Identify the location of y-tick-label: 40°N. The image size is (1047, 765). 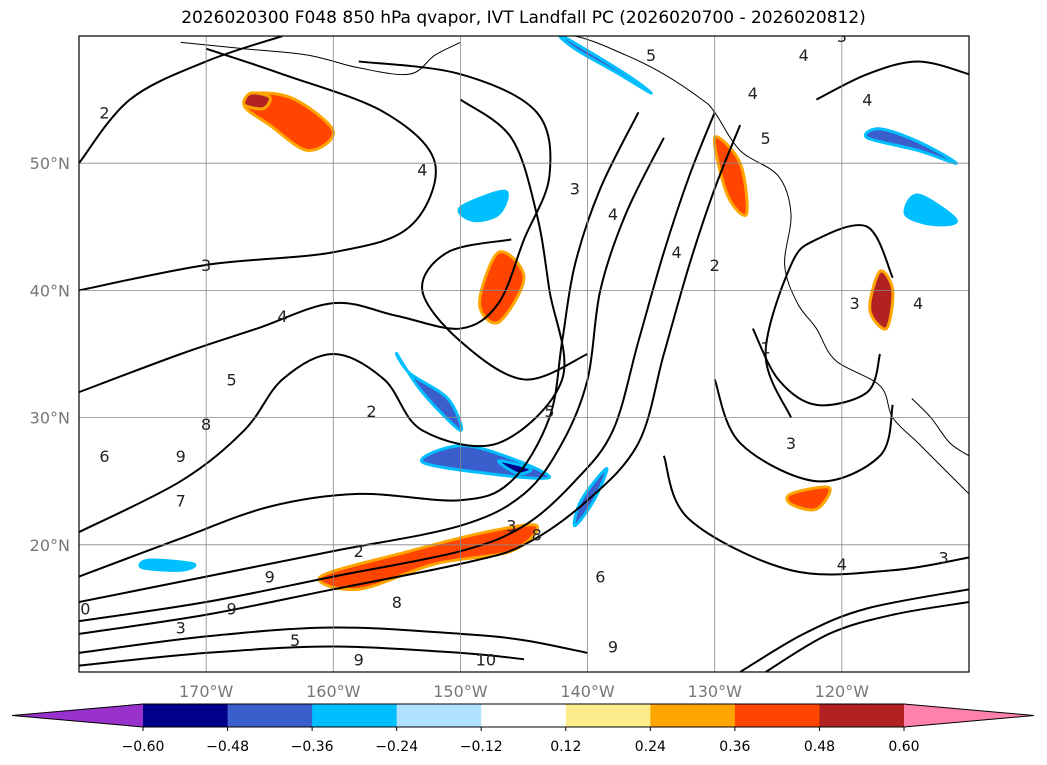
(50, 290).